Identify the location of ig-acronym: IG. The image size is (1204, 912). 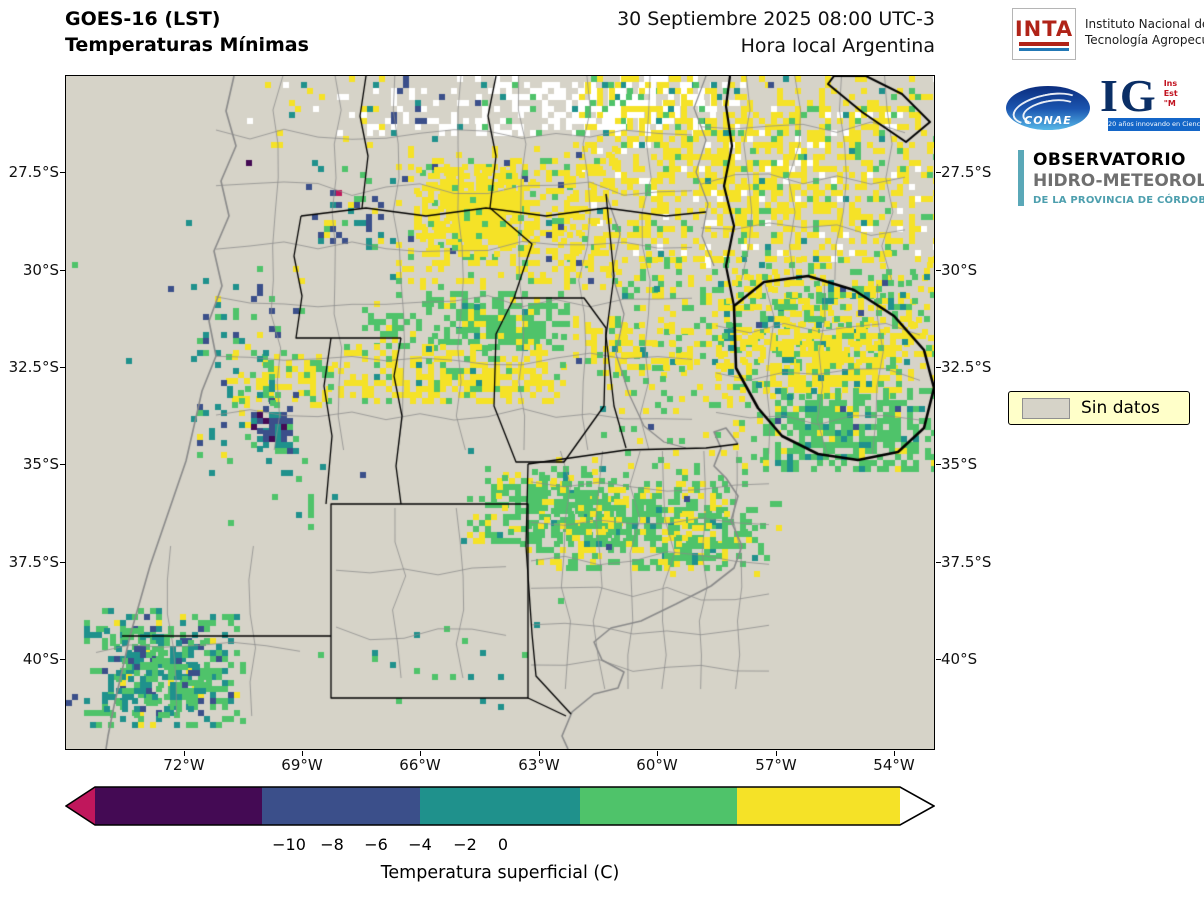
(1129, 95).